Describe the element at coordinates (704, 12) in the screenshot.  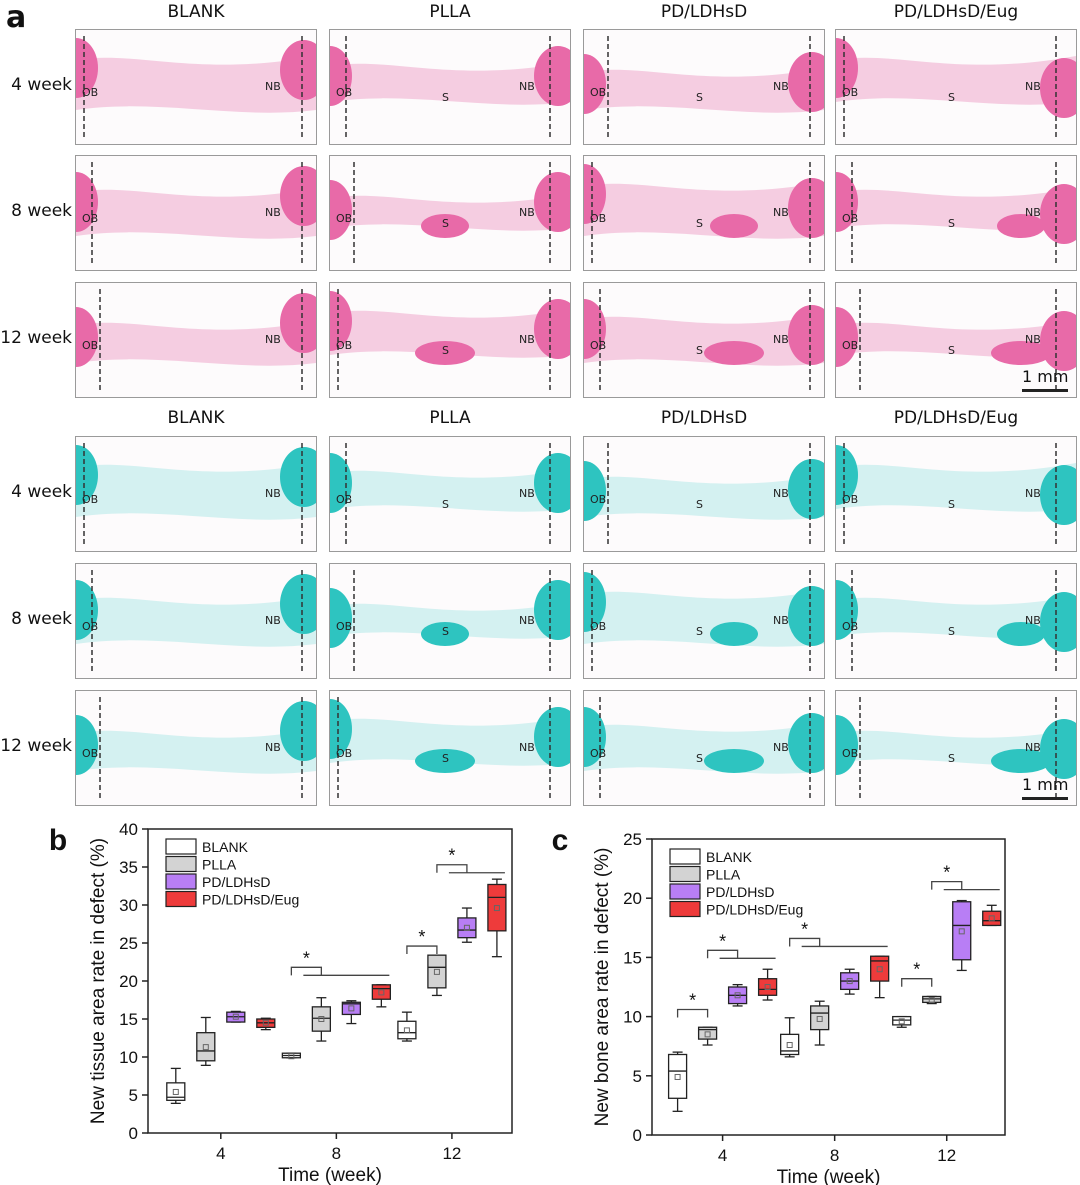
I see `column-header-pd-ldhsd: PD/LDHsD` at that location.